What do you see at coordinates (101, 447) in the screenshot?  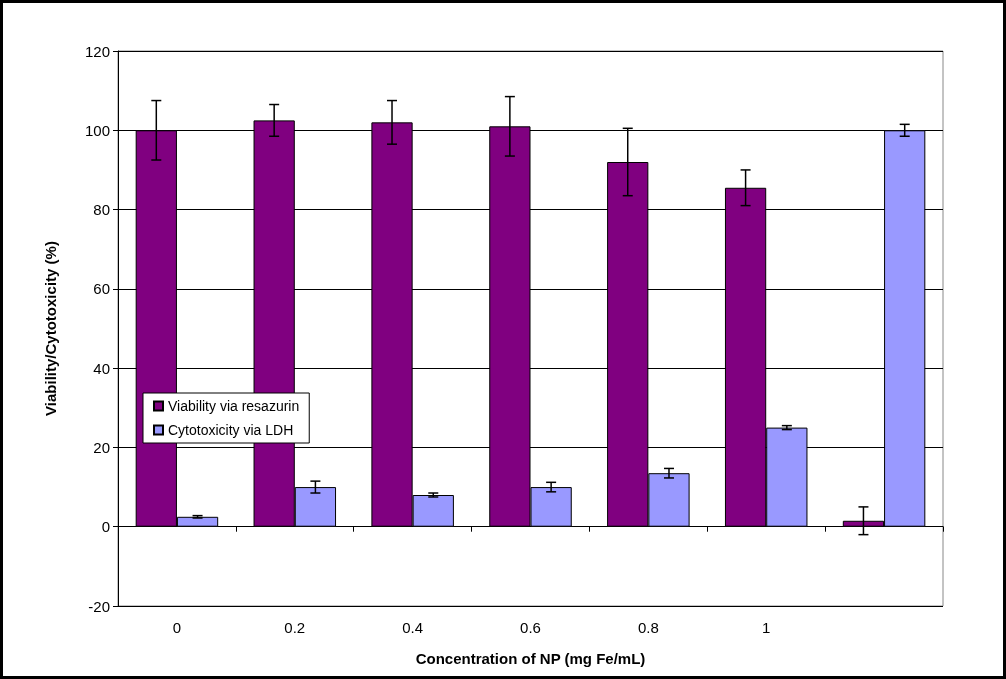 I see `y-tick-label: 20` at bounding box center [101, 447].